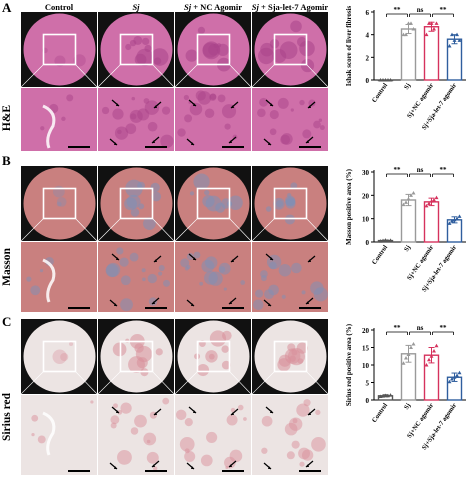  I want to click on y-tick-label: 0, so click(368, 243).